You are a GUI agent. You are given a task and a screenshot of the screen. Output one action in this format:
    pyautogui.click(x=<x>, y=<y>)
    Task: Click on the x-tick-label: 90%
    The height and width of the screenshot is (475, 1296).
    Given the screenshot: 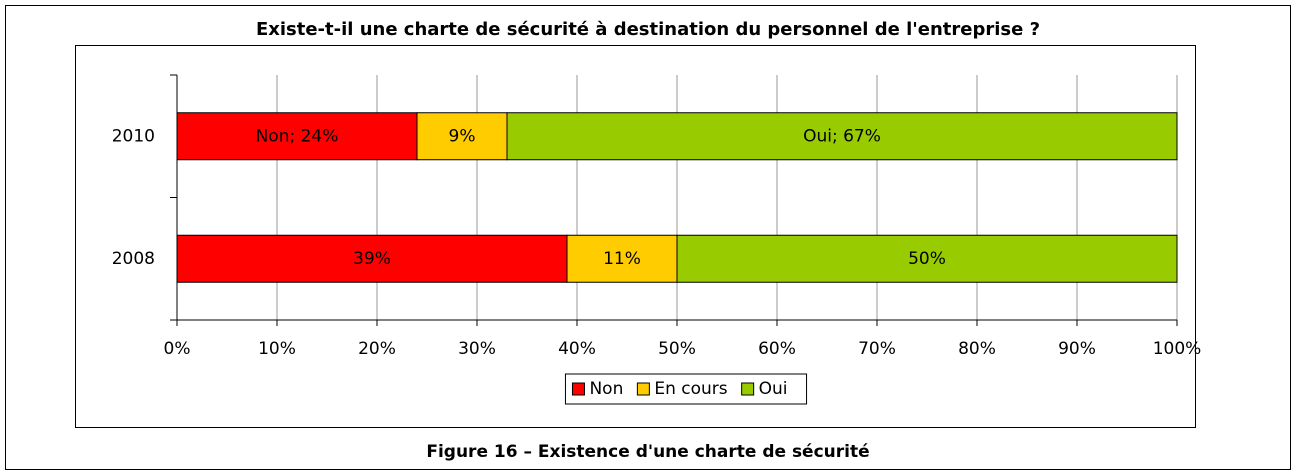 What is the action you would take?
    pyautogui.click(x=1077, y=349)
    